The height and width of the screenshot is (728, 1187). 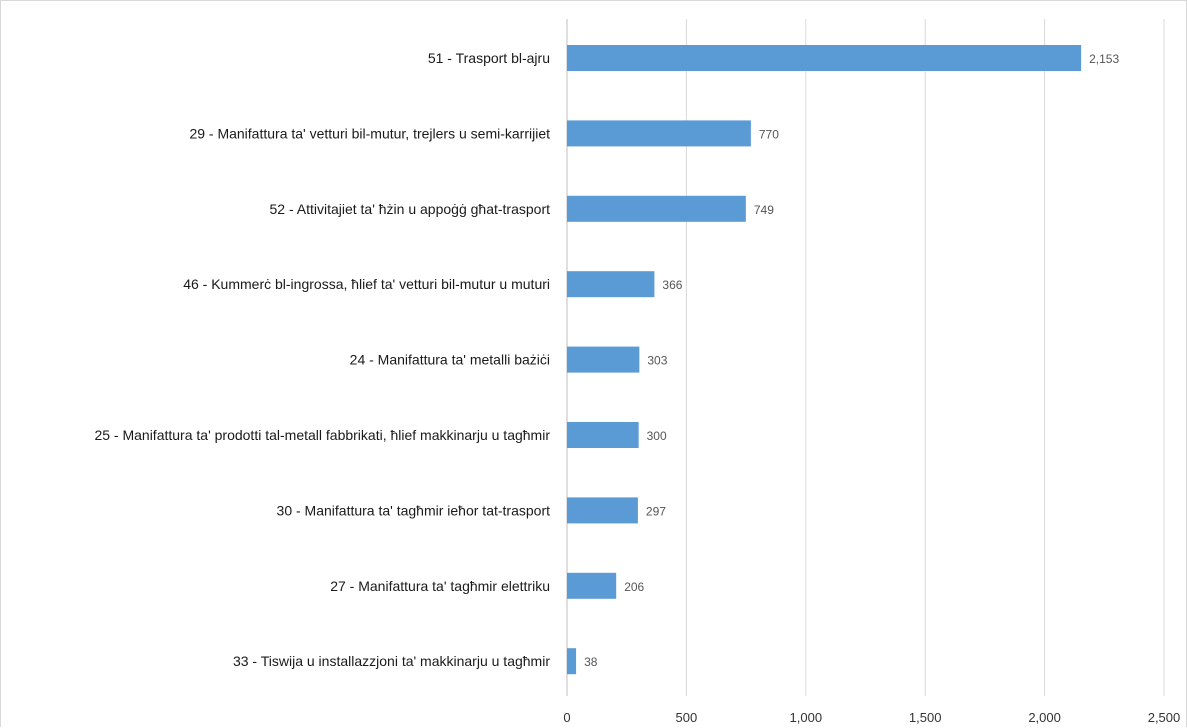 What do you see at coordinates (1164, 717) in the screenshot?
I see `x-tick-label: 2,500` at bounding box center [1164, 717].